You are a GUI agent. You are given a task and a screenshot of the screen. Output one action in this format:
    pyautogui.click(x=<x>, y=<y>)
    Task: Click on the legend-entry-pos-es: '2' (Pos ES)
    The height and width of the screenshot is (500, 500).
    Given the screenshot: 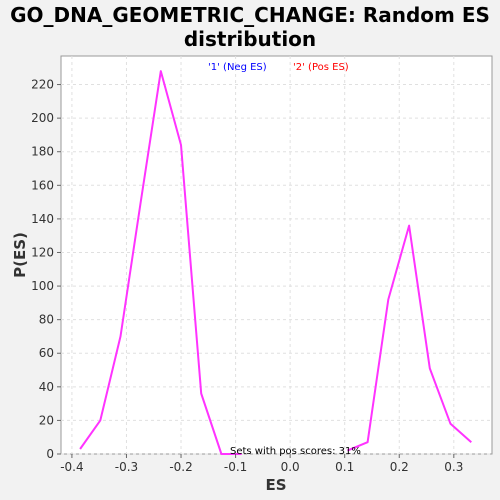 What is the action you would take?
    pyautogui.click(x=321, y=67)
    